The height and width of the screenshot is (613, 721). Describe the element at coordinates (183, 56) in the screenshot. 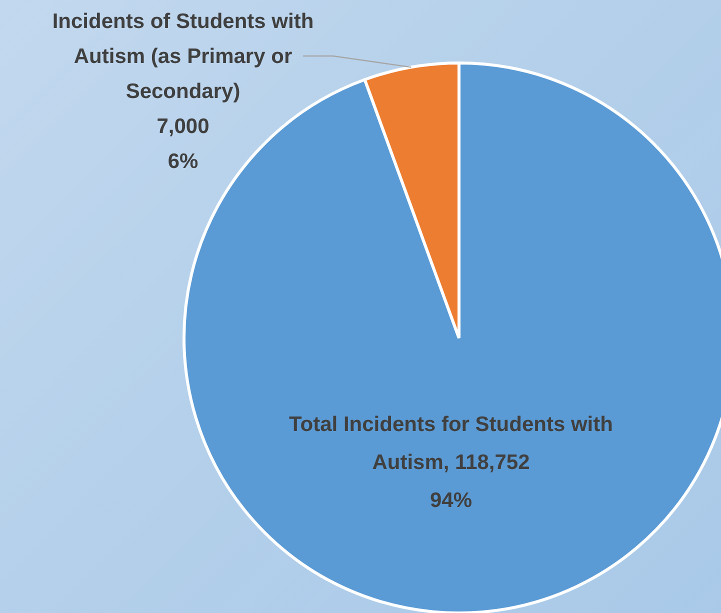

I see `slice-label: Incidents of Students with Autism (as Primary or Secondary)` at that location.